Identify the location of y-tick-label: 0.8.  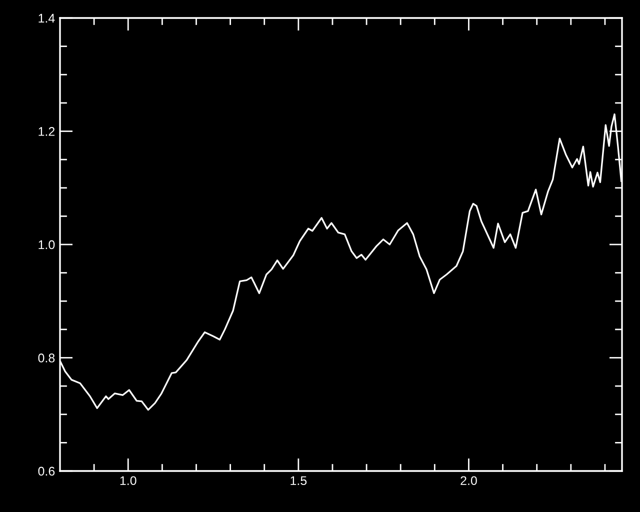
(46, 358).